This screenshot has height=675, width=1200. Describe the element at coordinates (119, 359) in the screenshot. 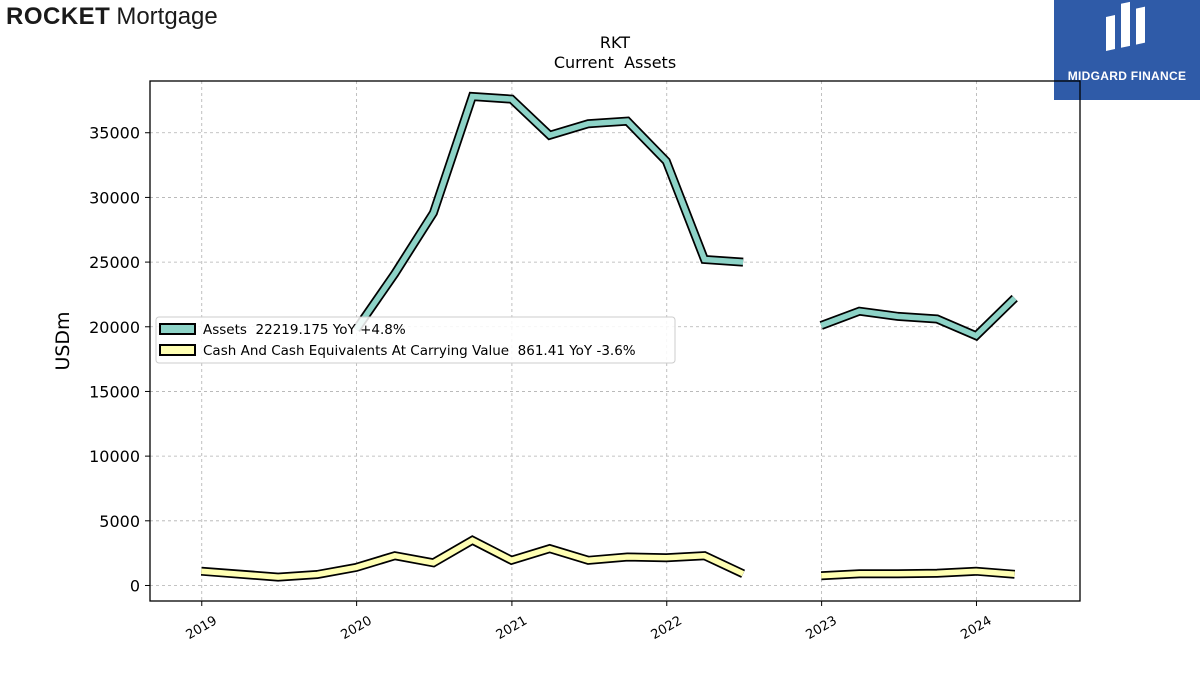

I see `y-axis-ticks: 0 5000 10000 15000 20000 25000 30000 35000` at that location.